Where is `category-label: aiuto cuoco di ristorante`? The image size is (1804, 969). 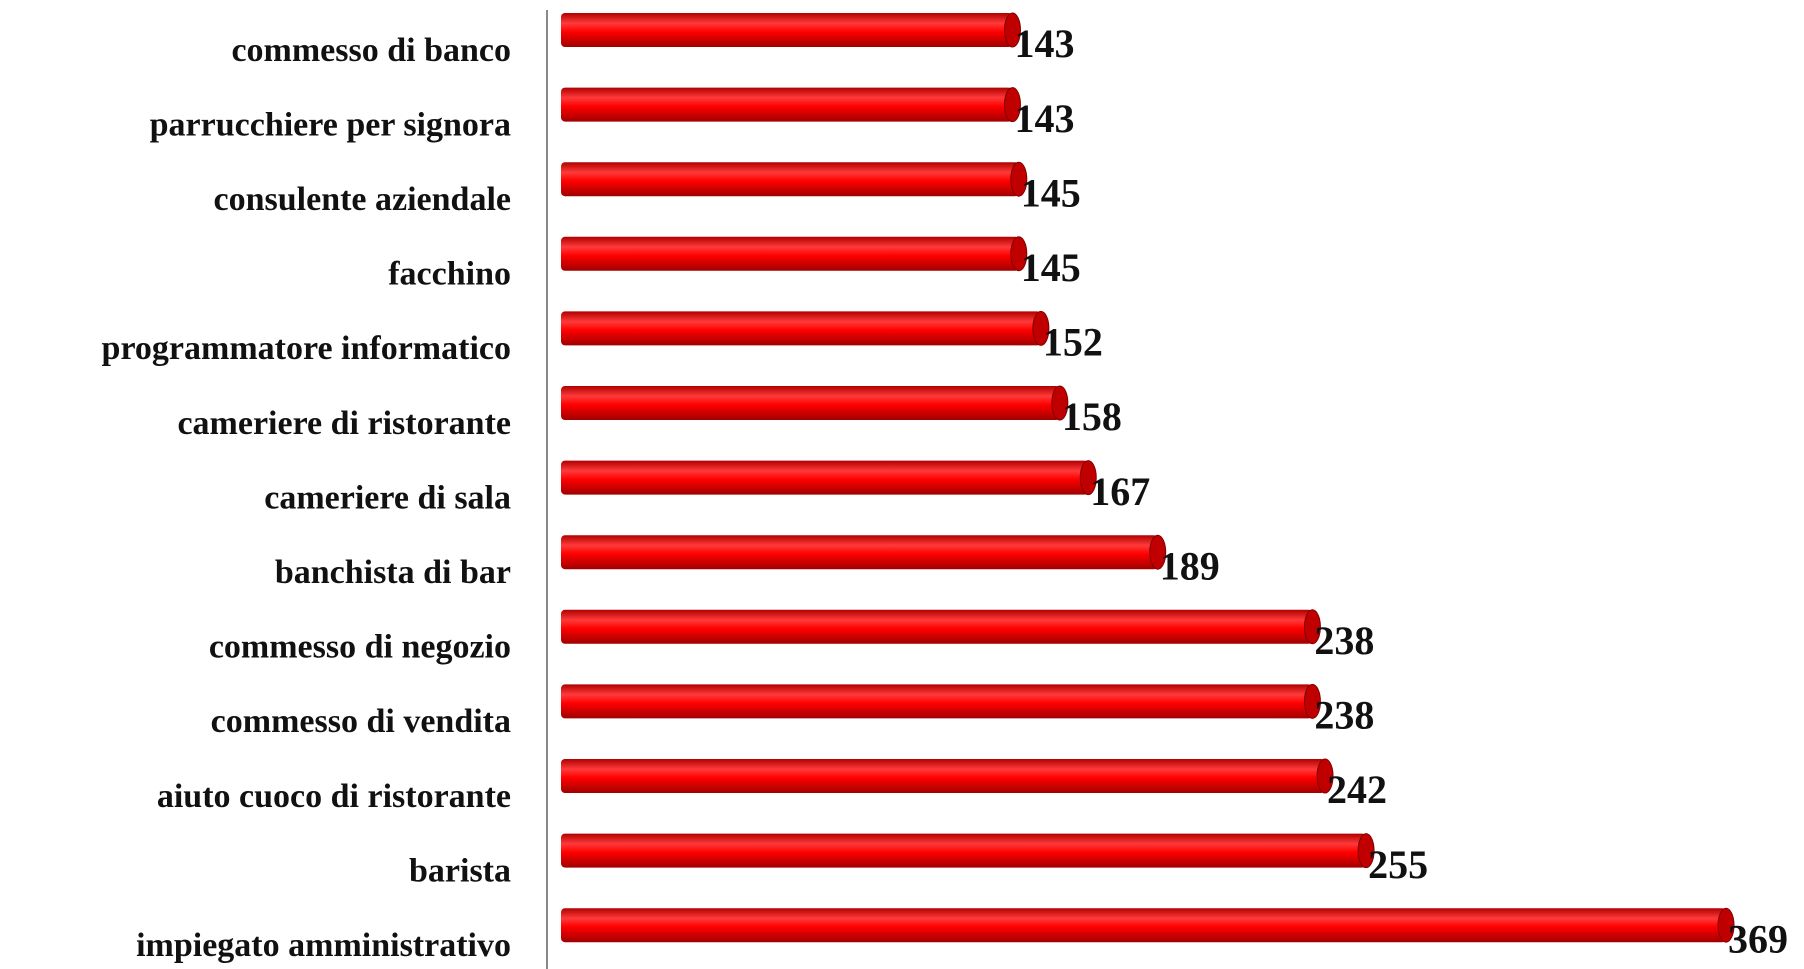 category-label: aiuto cuoco di ristorante is located at coordinates (334, 796).